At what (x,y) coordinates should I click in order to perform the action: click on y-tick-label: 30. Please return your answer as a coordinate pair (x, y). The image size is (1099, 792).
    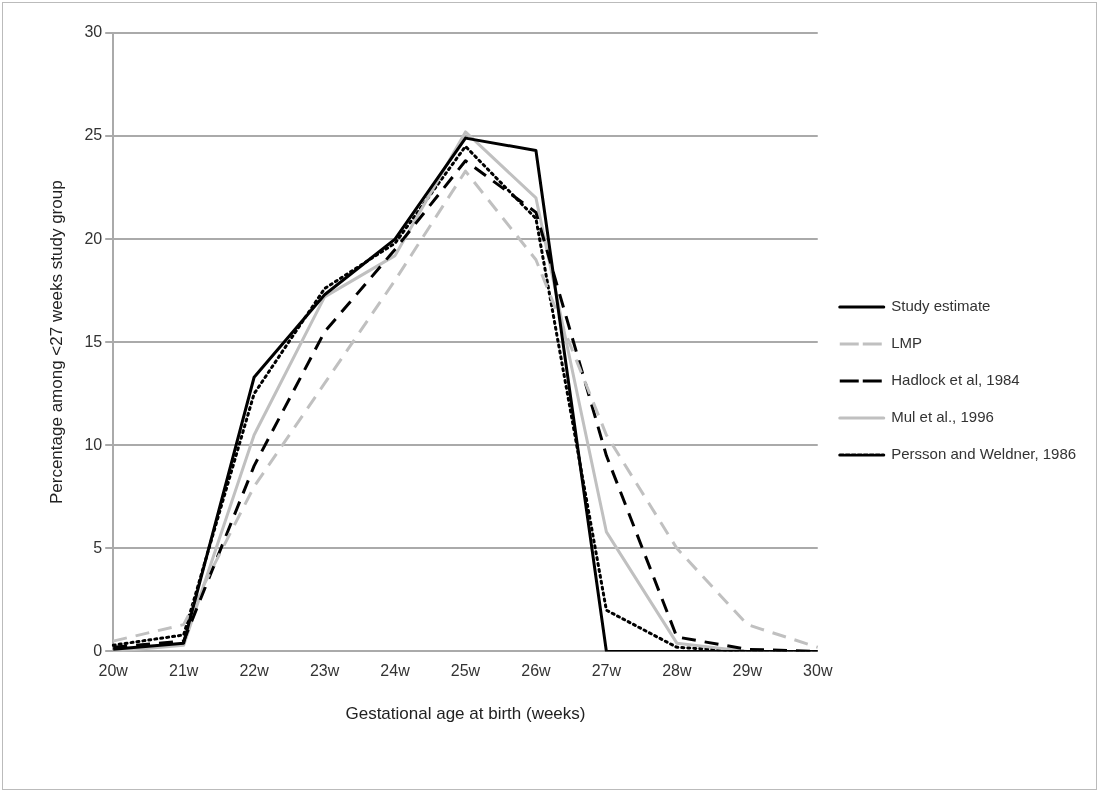
    Looking at the image, I should click on (93, 32).